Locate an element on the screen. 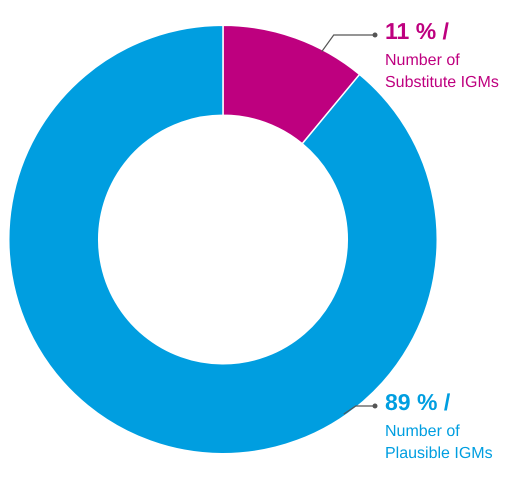  slice-label: Number of Substitute IGMs is located at coordinates (442, 71).